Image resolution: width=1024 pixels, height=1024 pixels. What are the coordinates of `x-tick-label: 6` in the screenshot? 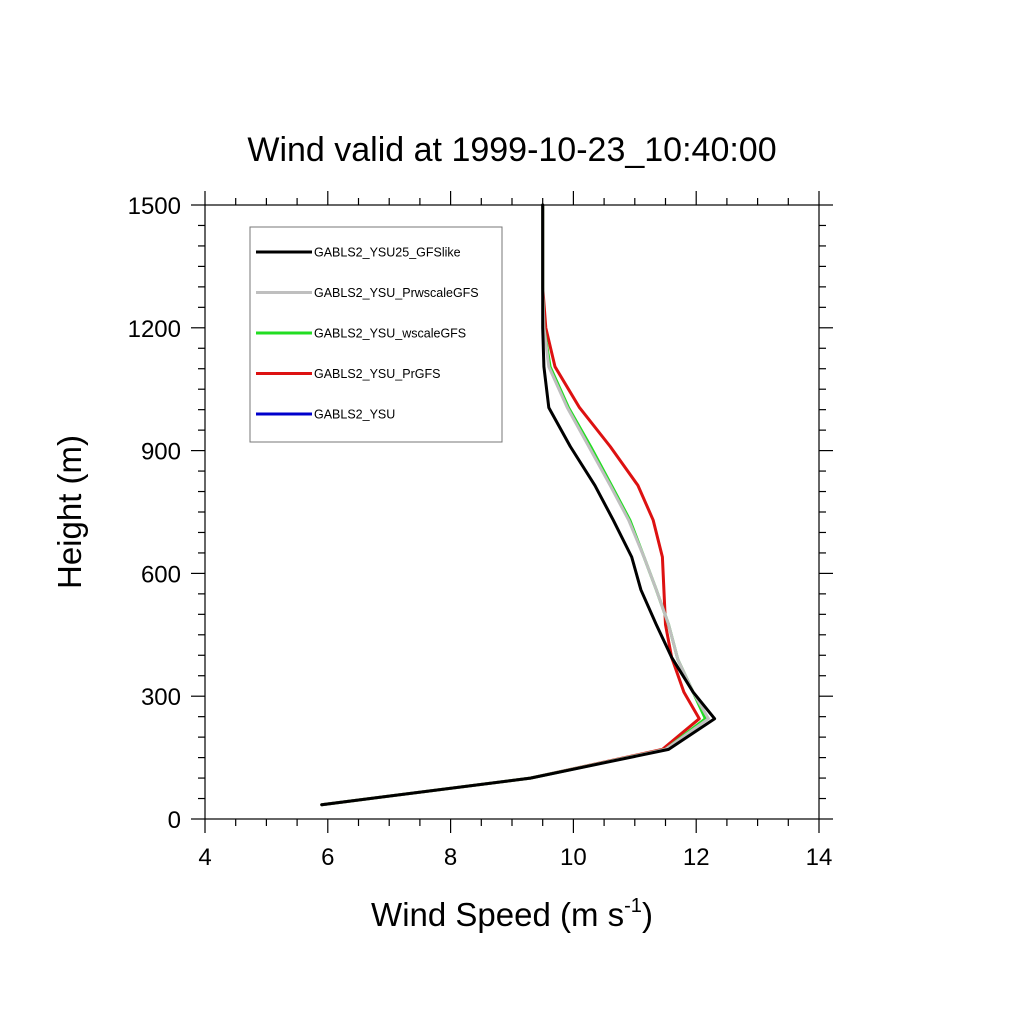 It's located at (327, 857).